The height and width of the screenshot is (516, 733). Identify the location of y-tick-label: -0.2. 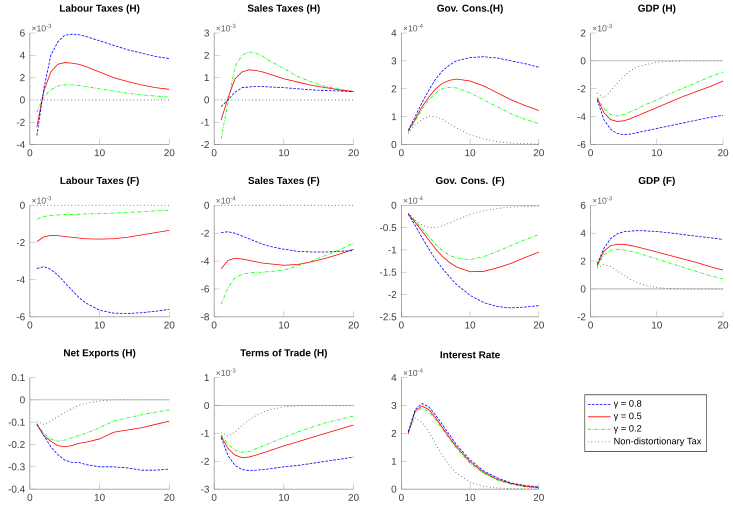
(16, 444).